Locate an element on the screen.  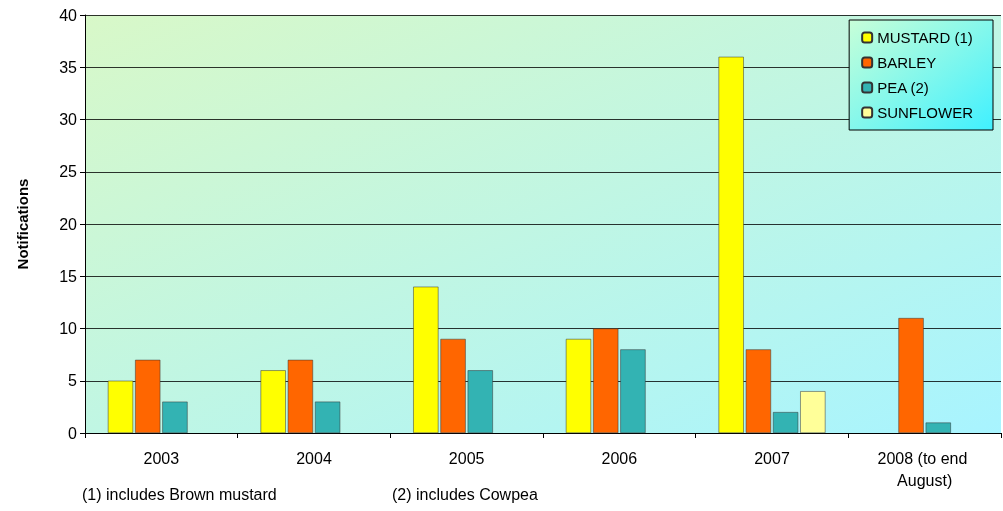
x-tick-label: 2006 is located at coordinates (619, 458).